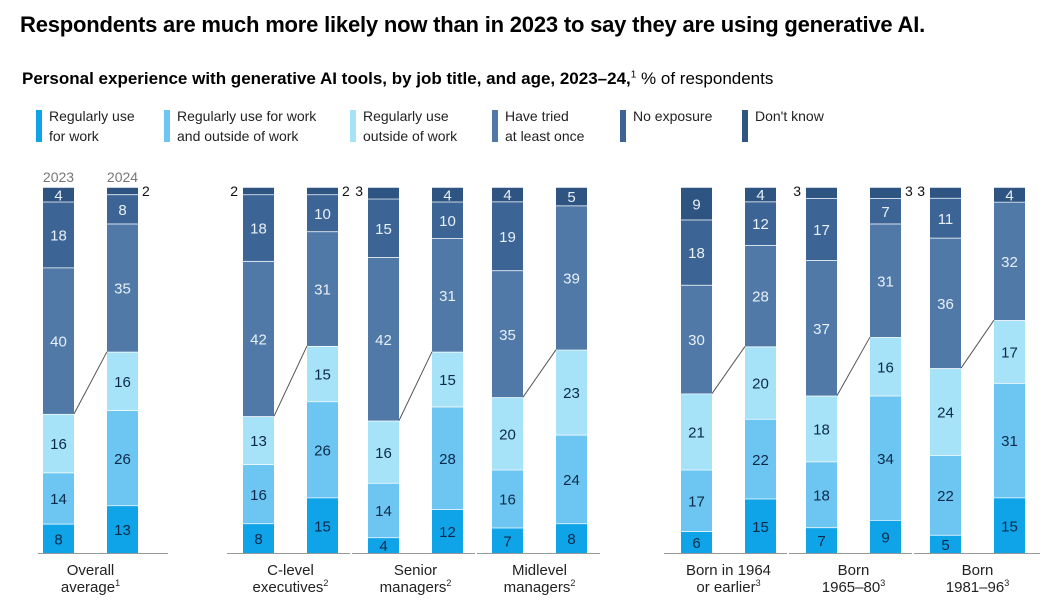 Image resolution: width=1051 pixels, height=609 pixels. I want to click on data-label: 31, so click(322, 290).